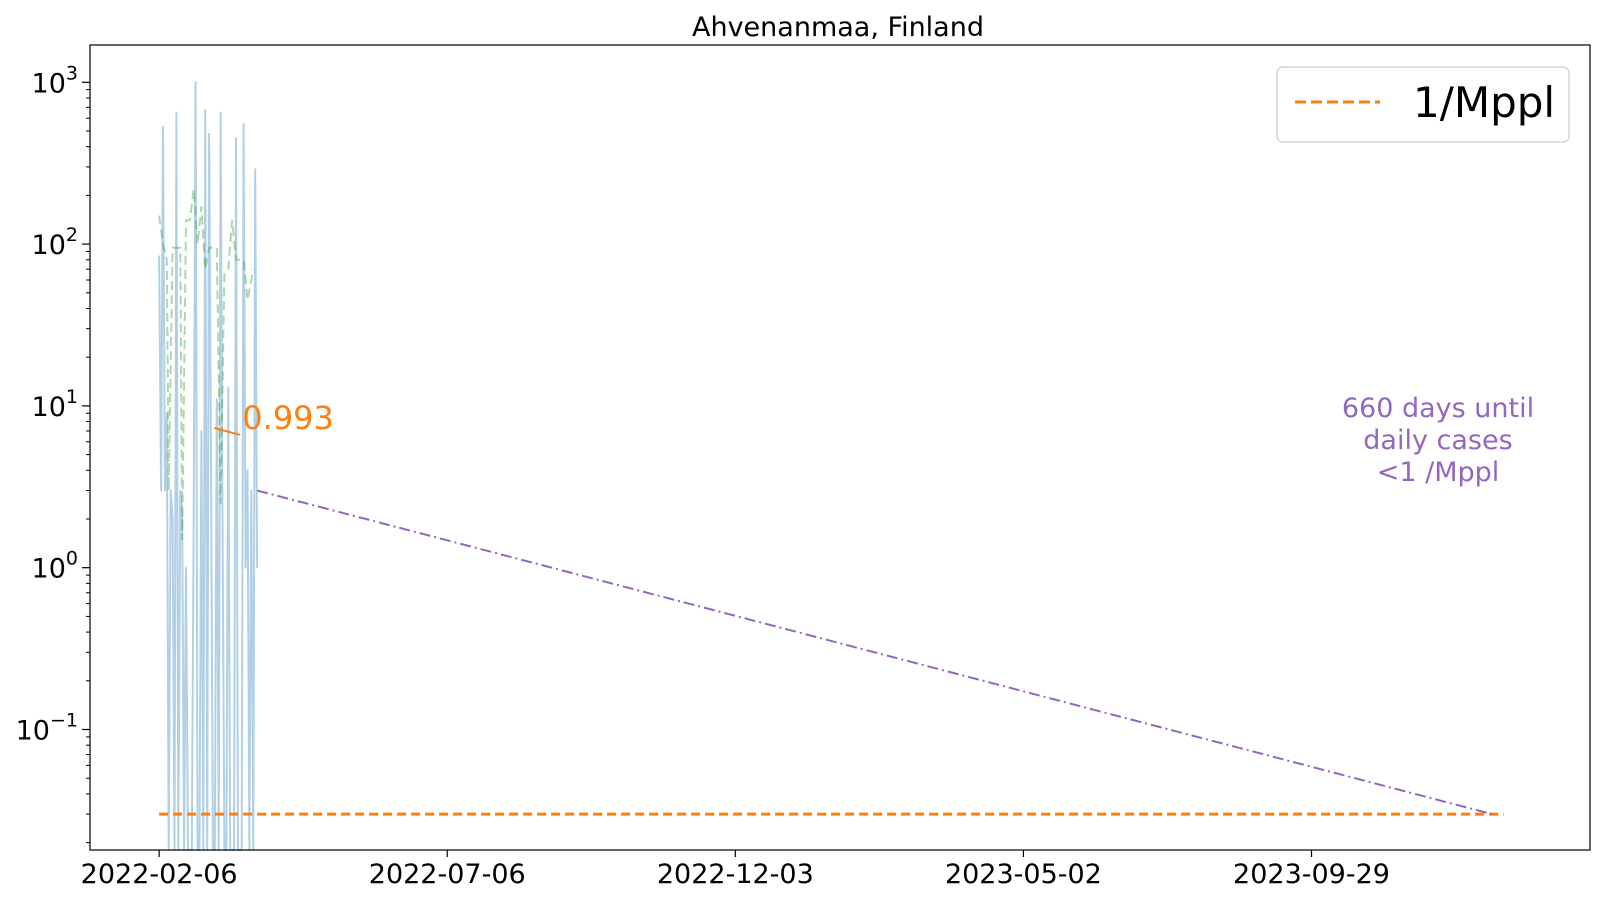 This screenshot has height=900, width=1600. I want to click on annotation-projection-line: <1 /Mppl, so click(1438, 472).